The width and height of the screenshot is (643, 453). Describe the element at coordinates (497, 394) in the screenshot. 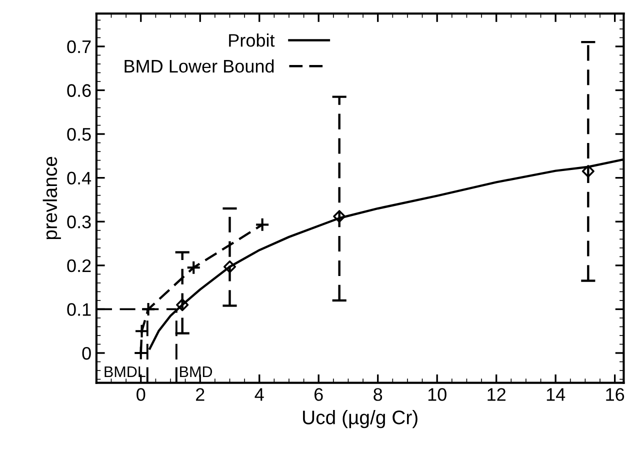

I see `x-tick-label: 12` at that location.